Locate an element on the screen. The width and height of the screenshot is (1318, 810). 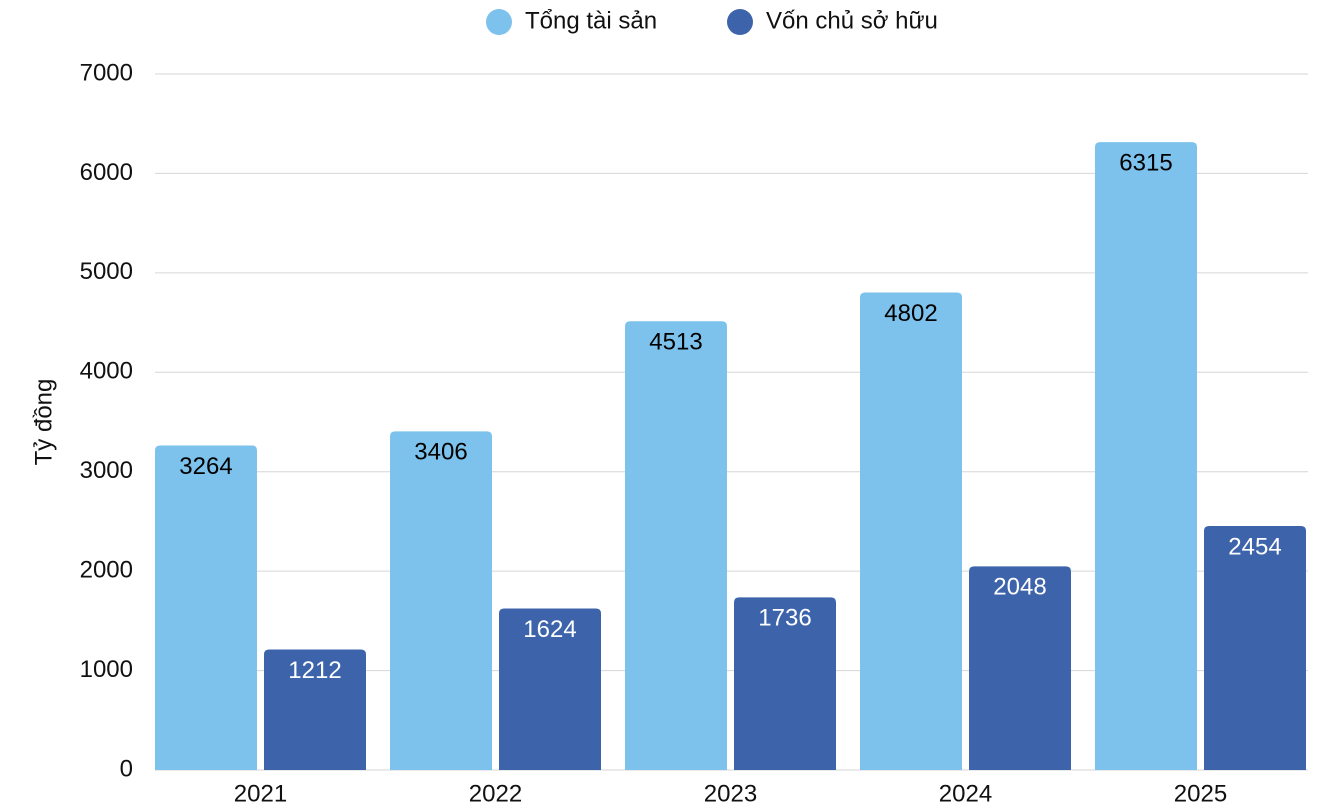
y-axis-label: Tỷ đồng is located at coordinates (43, 422).